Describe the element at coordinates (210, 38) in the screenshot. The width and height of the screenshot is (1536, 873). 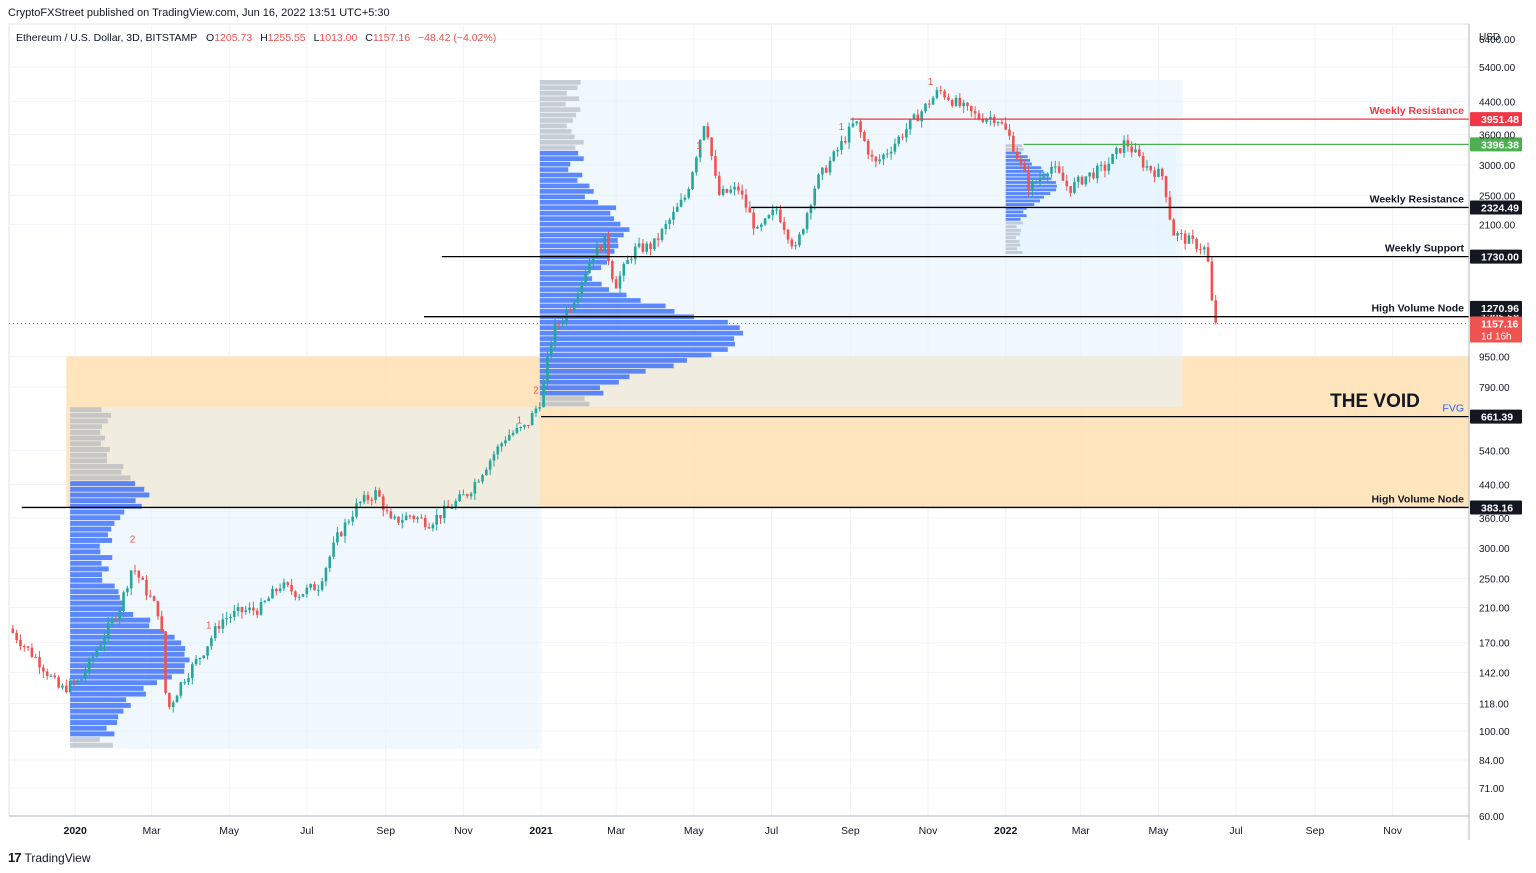
I see `legend-open-label: O` at that location.